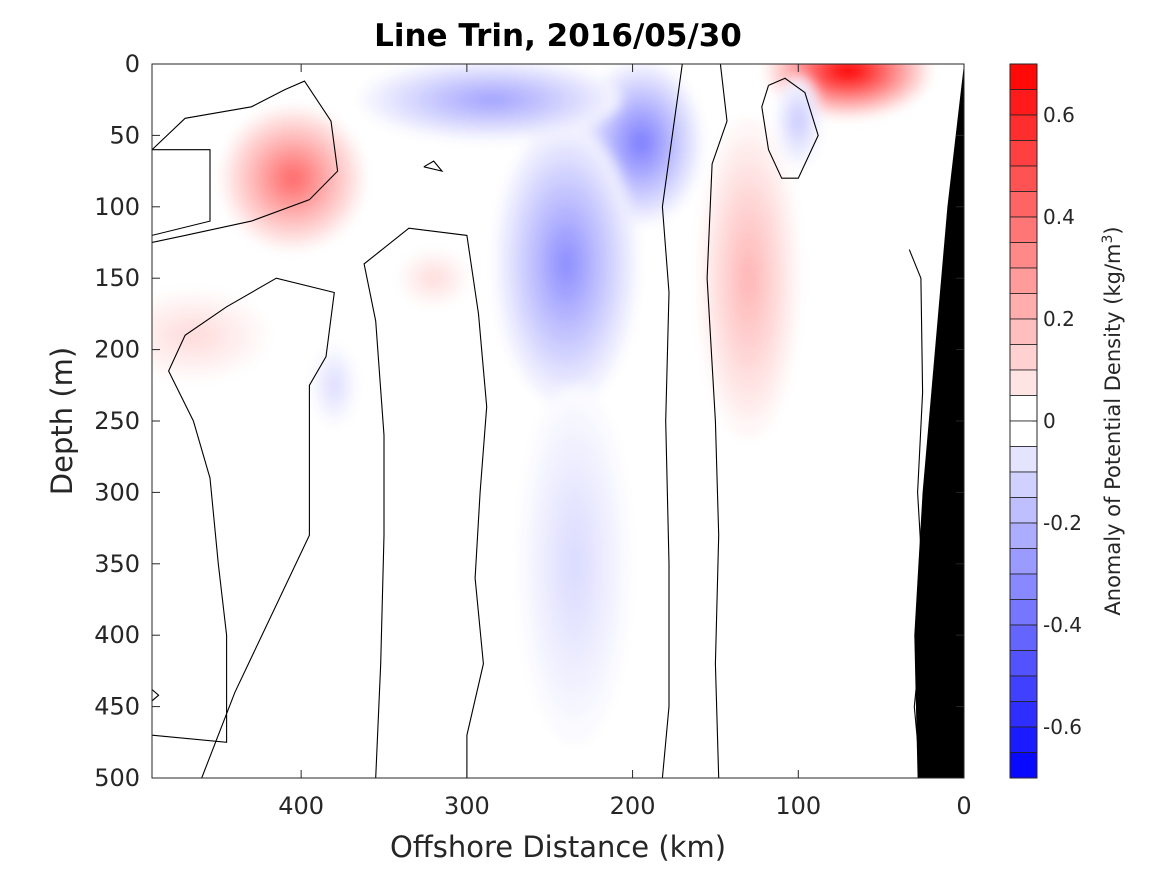  Describe the element at coordinates (1057, 421) in the screenshot. I see `colorbar-ticks: 0.6 0.4 0.2 0 -0.2 -0.4 -0.6` at that location.